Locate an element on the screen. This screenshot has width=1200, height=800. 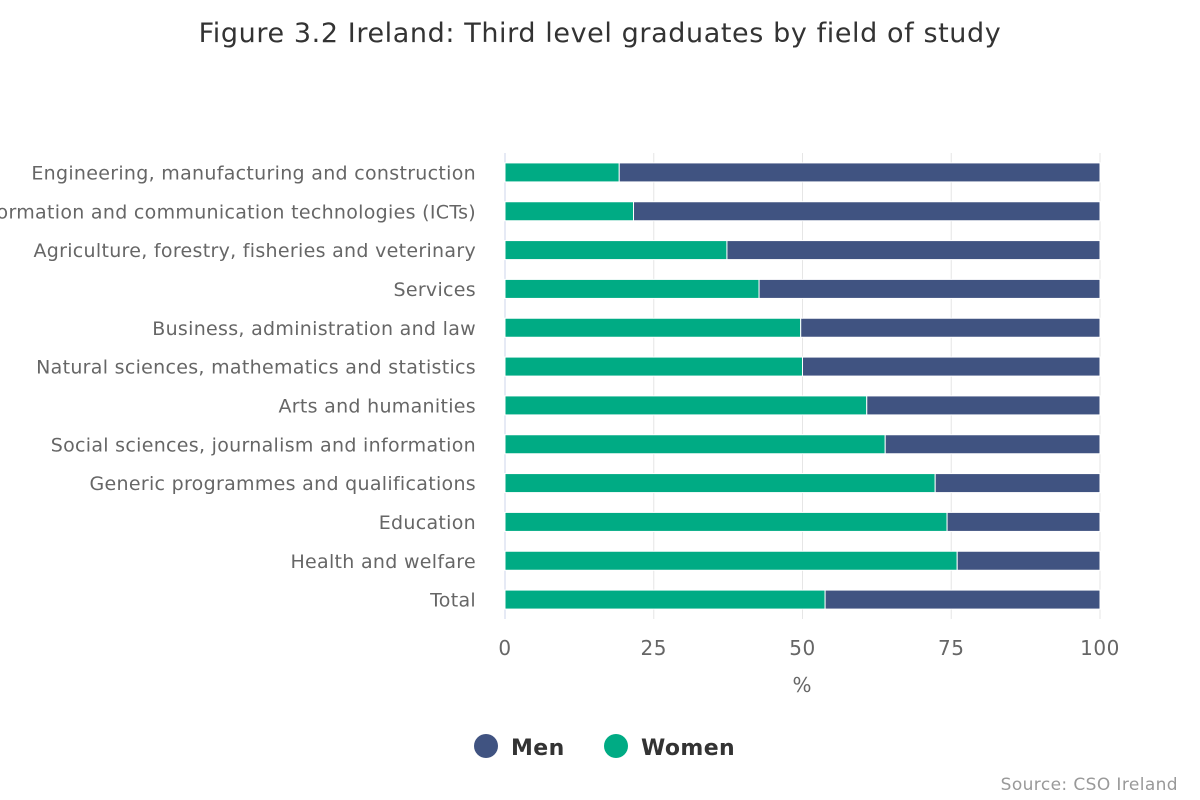
x-tick-label-25: 25 is located at coordinates (654, 648).